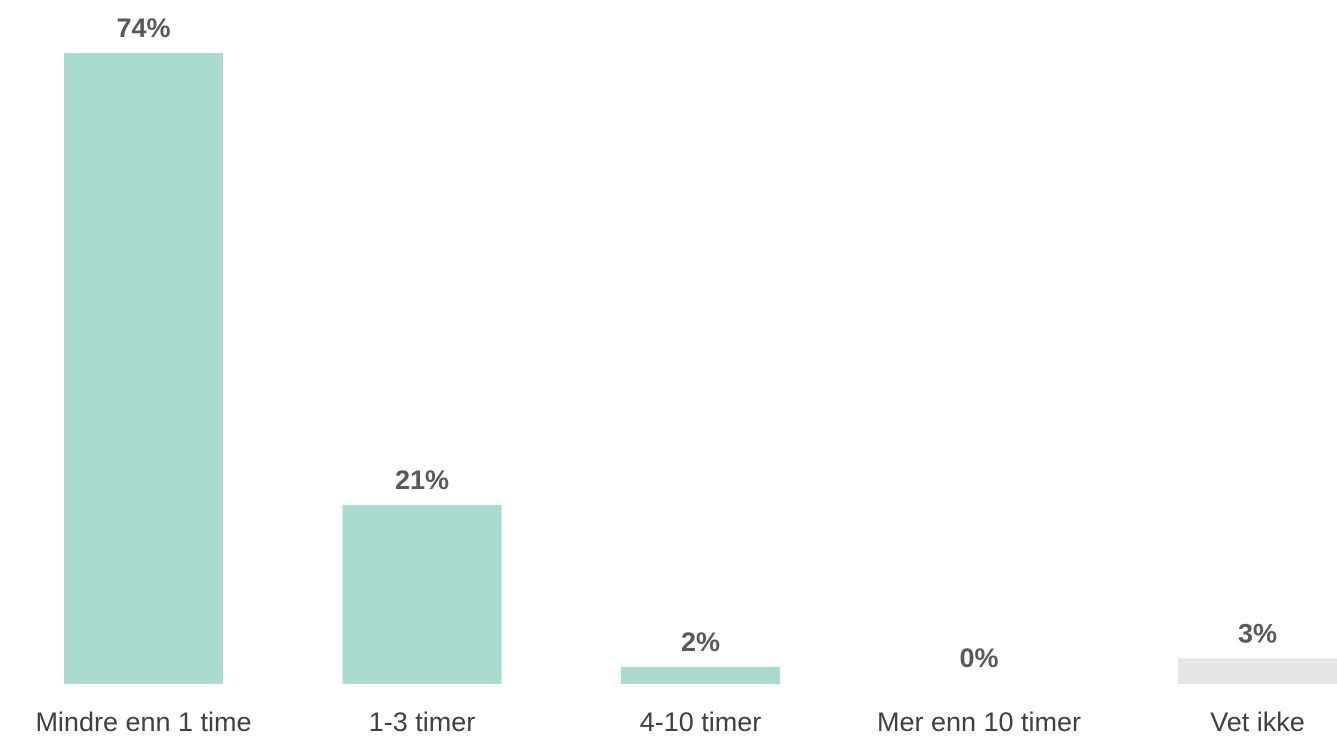  What do you see at coordinates (143, 721) in the screenshot?
I see `category-label: Mindre enn 1 time` at bounding box center [143, 721].